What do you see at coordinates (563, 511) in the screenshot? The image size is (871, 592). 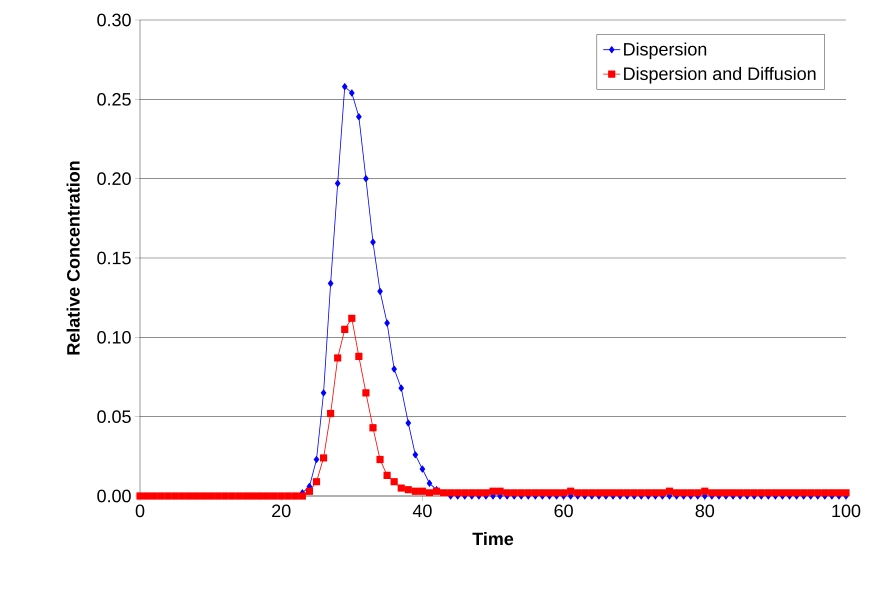 I see `x-tick-label: 60` at bounding box center [563, 511].